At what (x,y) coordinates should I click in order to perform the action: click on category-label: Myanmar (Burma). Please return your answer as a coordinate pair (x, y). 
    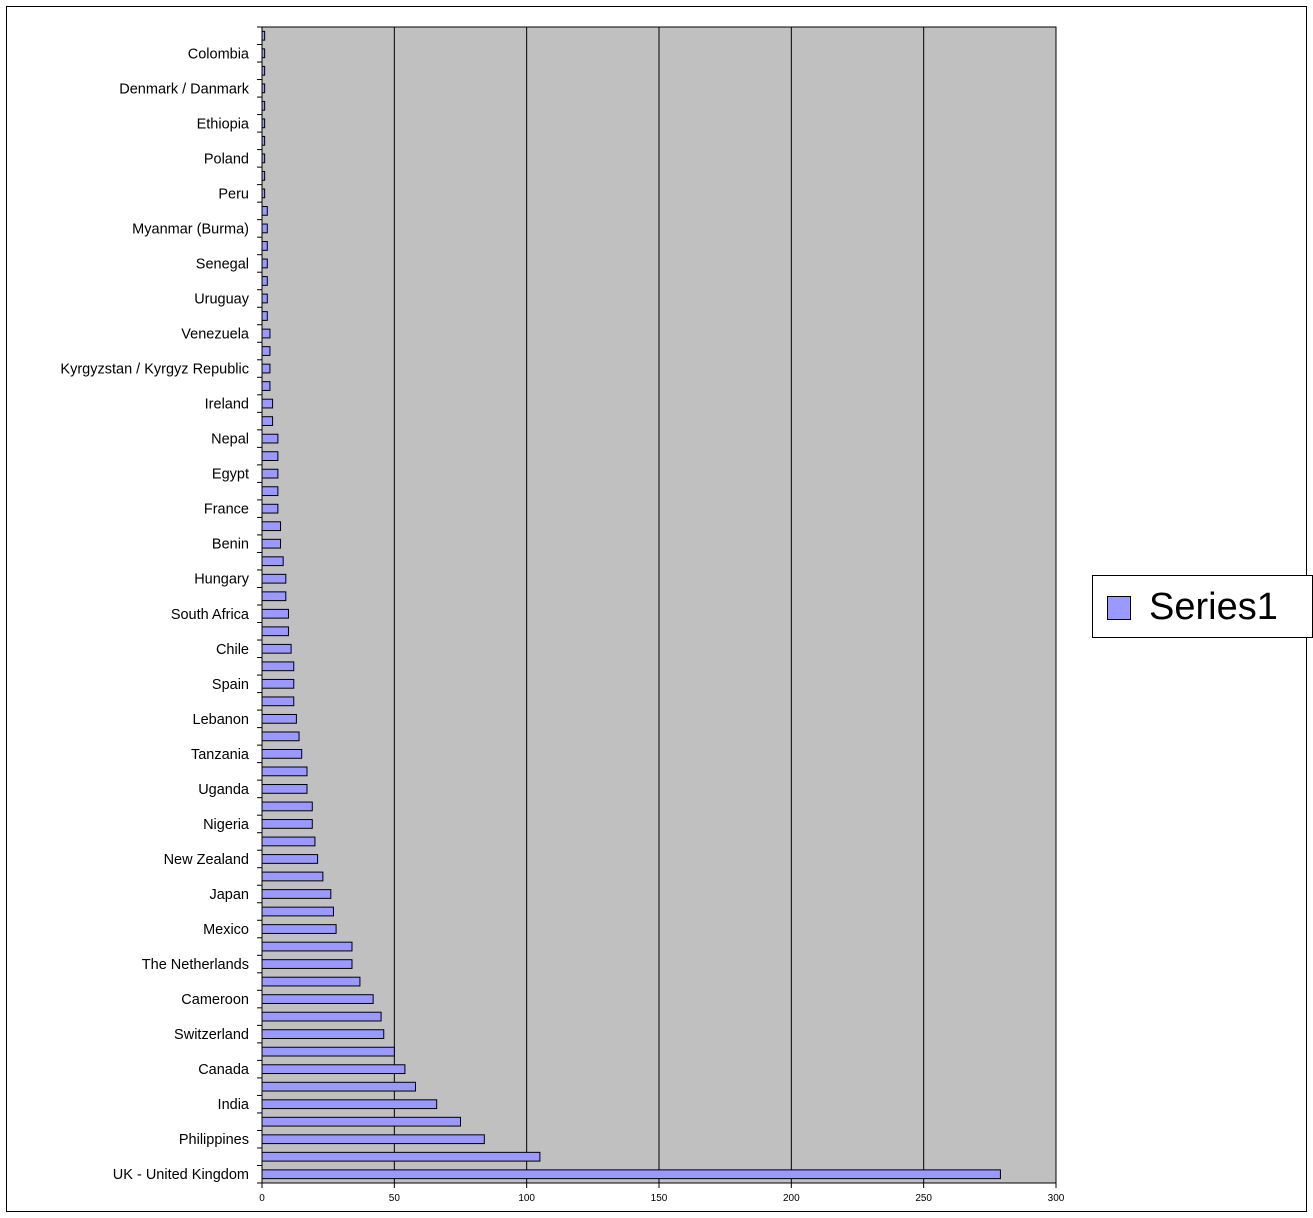
    Looking at the image, I should click on (190, 229).